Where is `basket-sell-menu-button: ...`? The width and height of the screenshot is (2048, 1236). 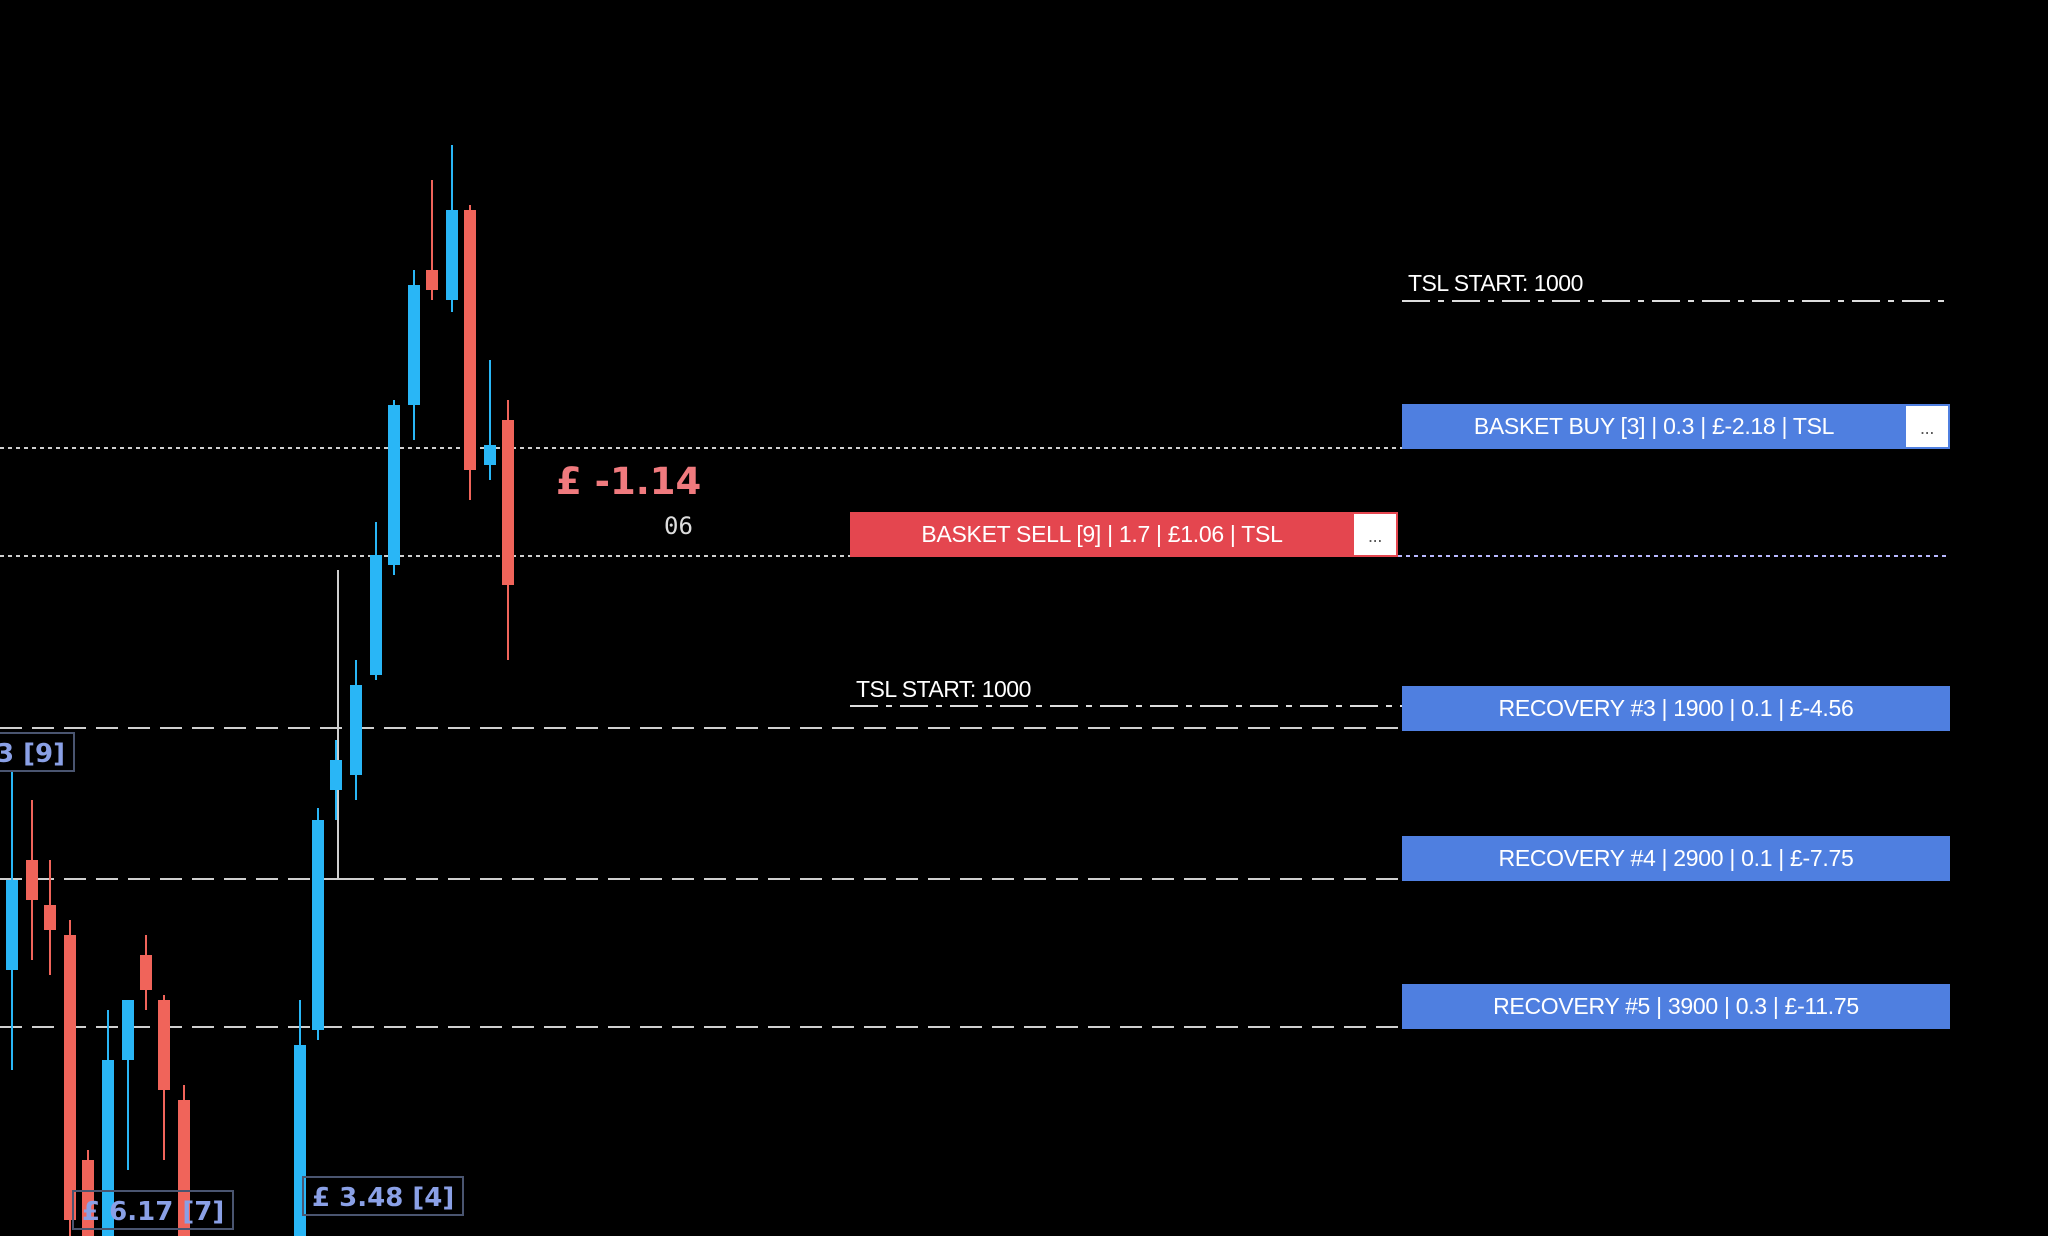 basket-sell-menu-button: ... is located at coordinates (1375, 534).